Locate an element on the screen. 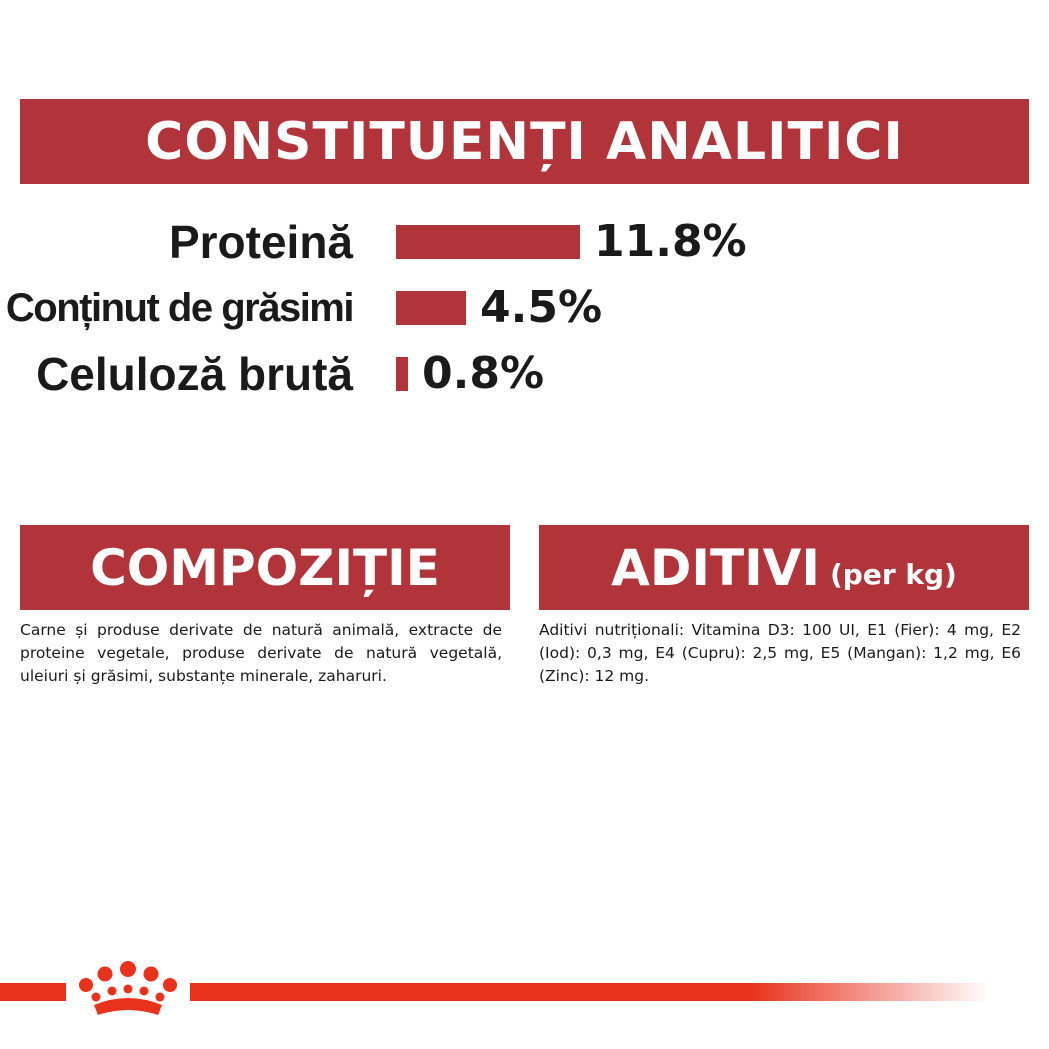 The image size is (1049, 1049). analytic-value: 4.5% is located at coordinates (541, 307).